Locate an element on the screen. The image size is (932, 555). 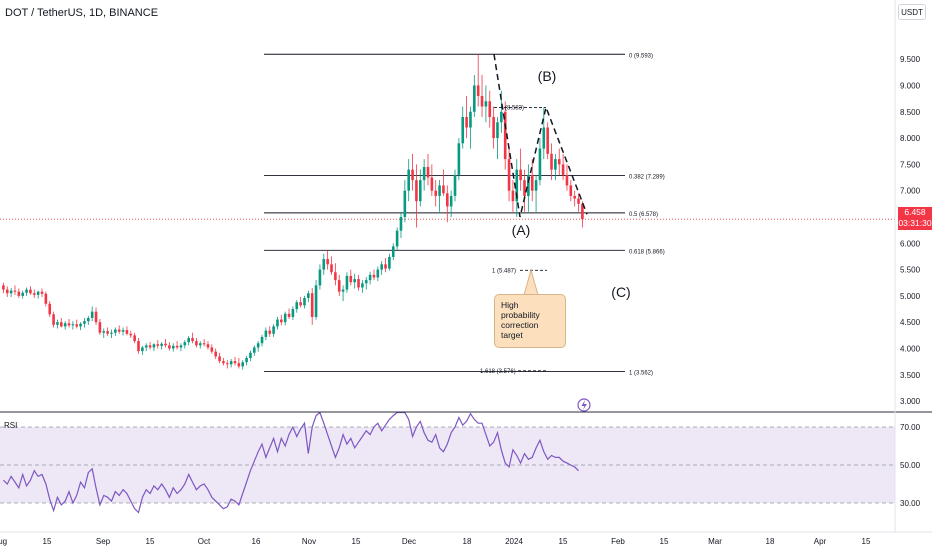
callout-note: High probability correction target is located at coordinates (530, 321).